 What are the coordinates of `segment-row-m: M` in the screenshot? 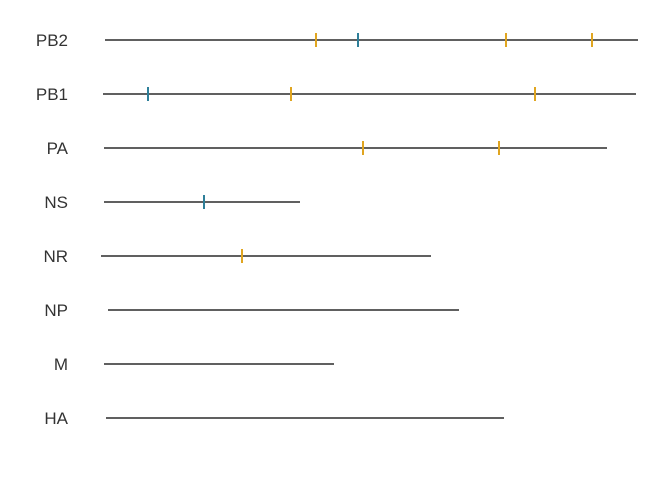 It's located at (194, 364).